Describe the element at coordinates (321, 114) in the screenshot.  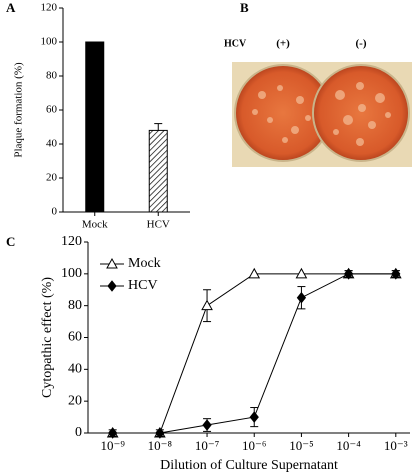
I see `plaques` at that location.